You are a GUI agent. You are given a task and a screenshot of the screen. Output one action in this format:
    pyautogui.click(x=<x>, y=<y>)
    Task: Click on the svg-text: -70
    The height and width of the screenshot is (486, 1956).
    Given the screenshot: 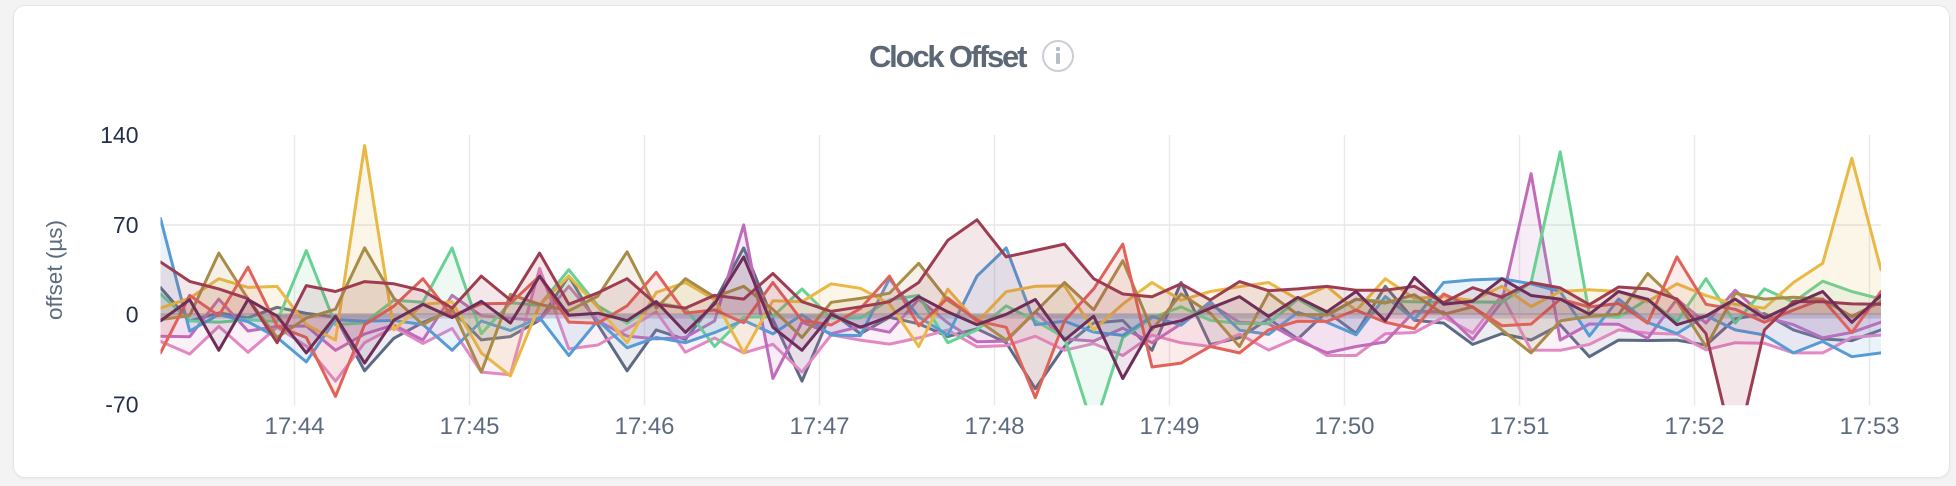 What is the action you would take?
    pyautogui.click(x=121, y=405)
    